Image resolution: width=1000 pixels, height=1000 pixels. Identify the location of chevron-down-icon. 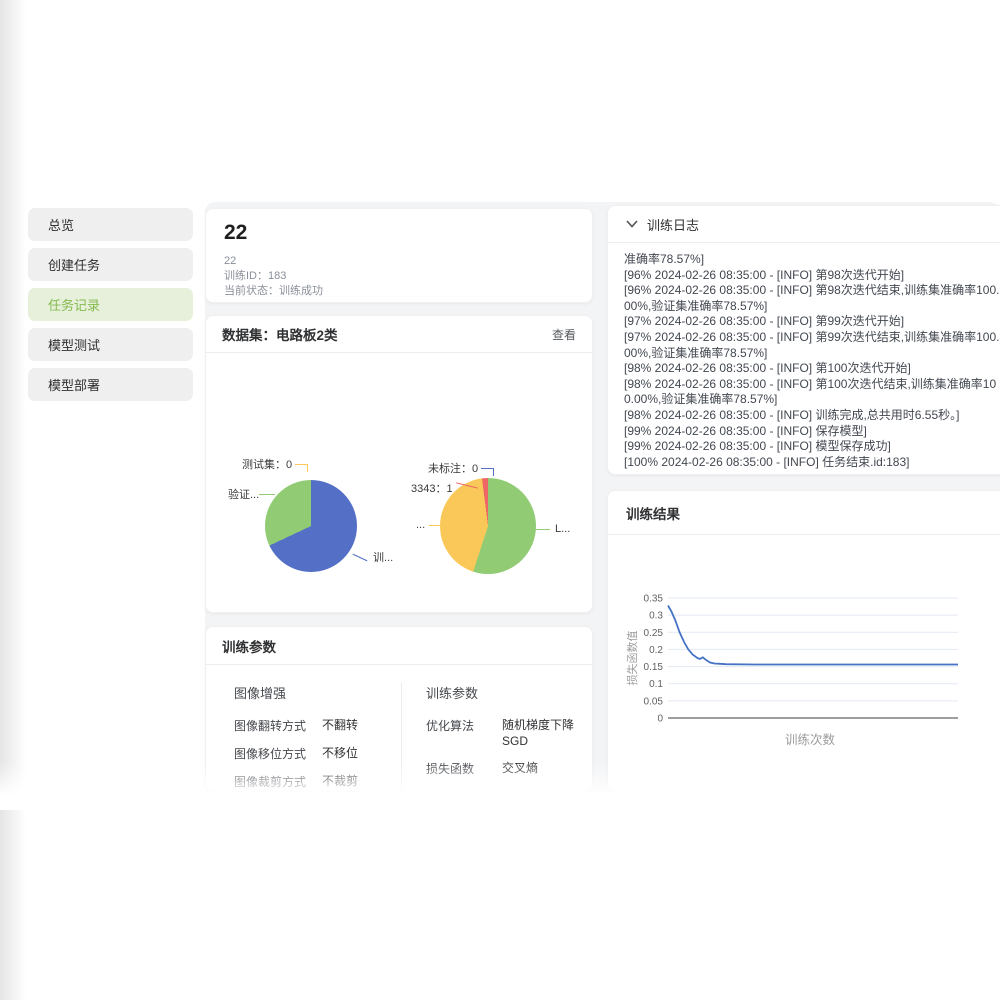
(632, 224).